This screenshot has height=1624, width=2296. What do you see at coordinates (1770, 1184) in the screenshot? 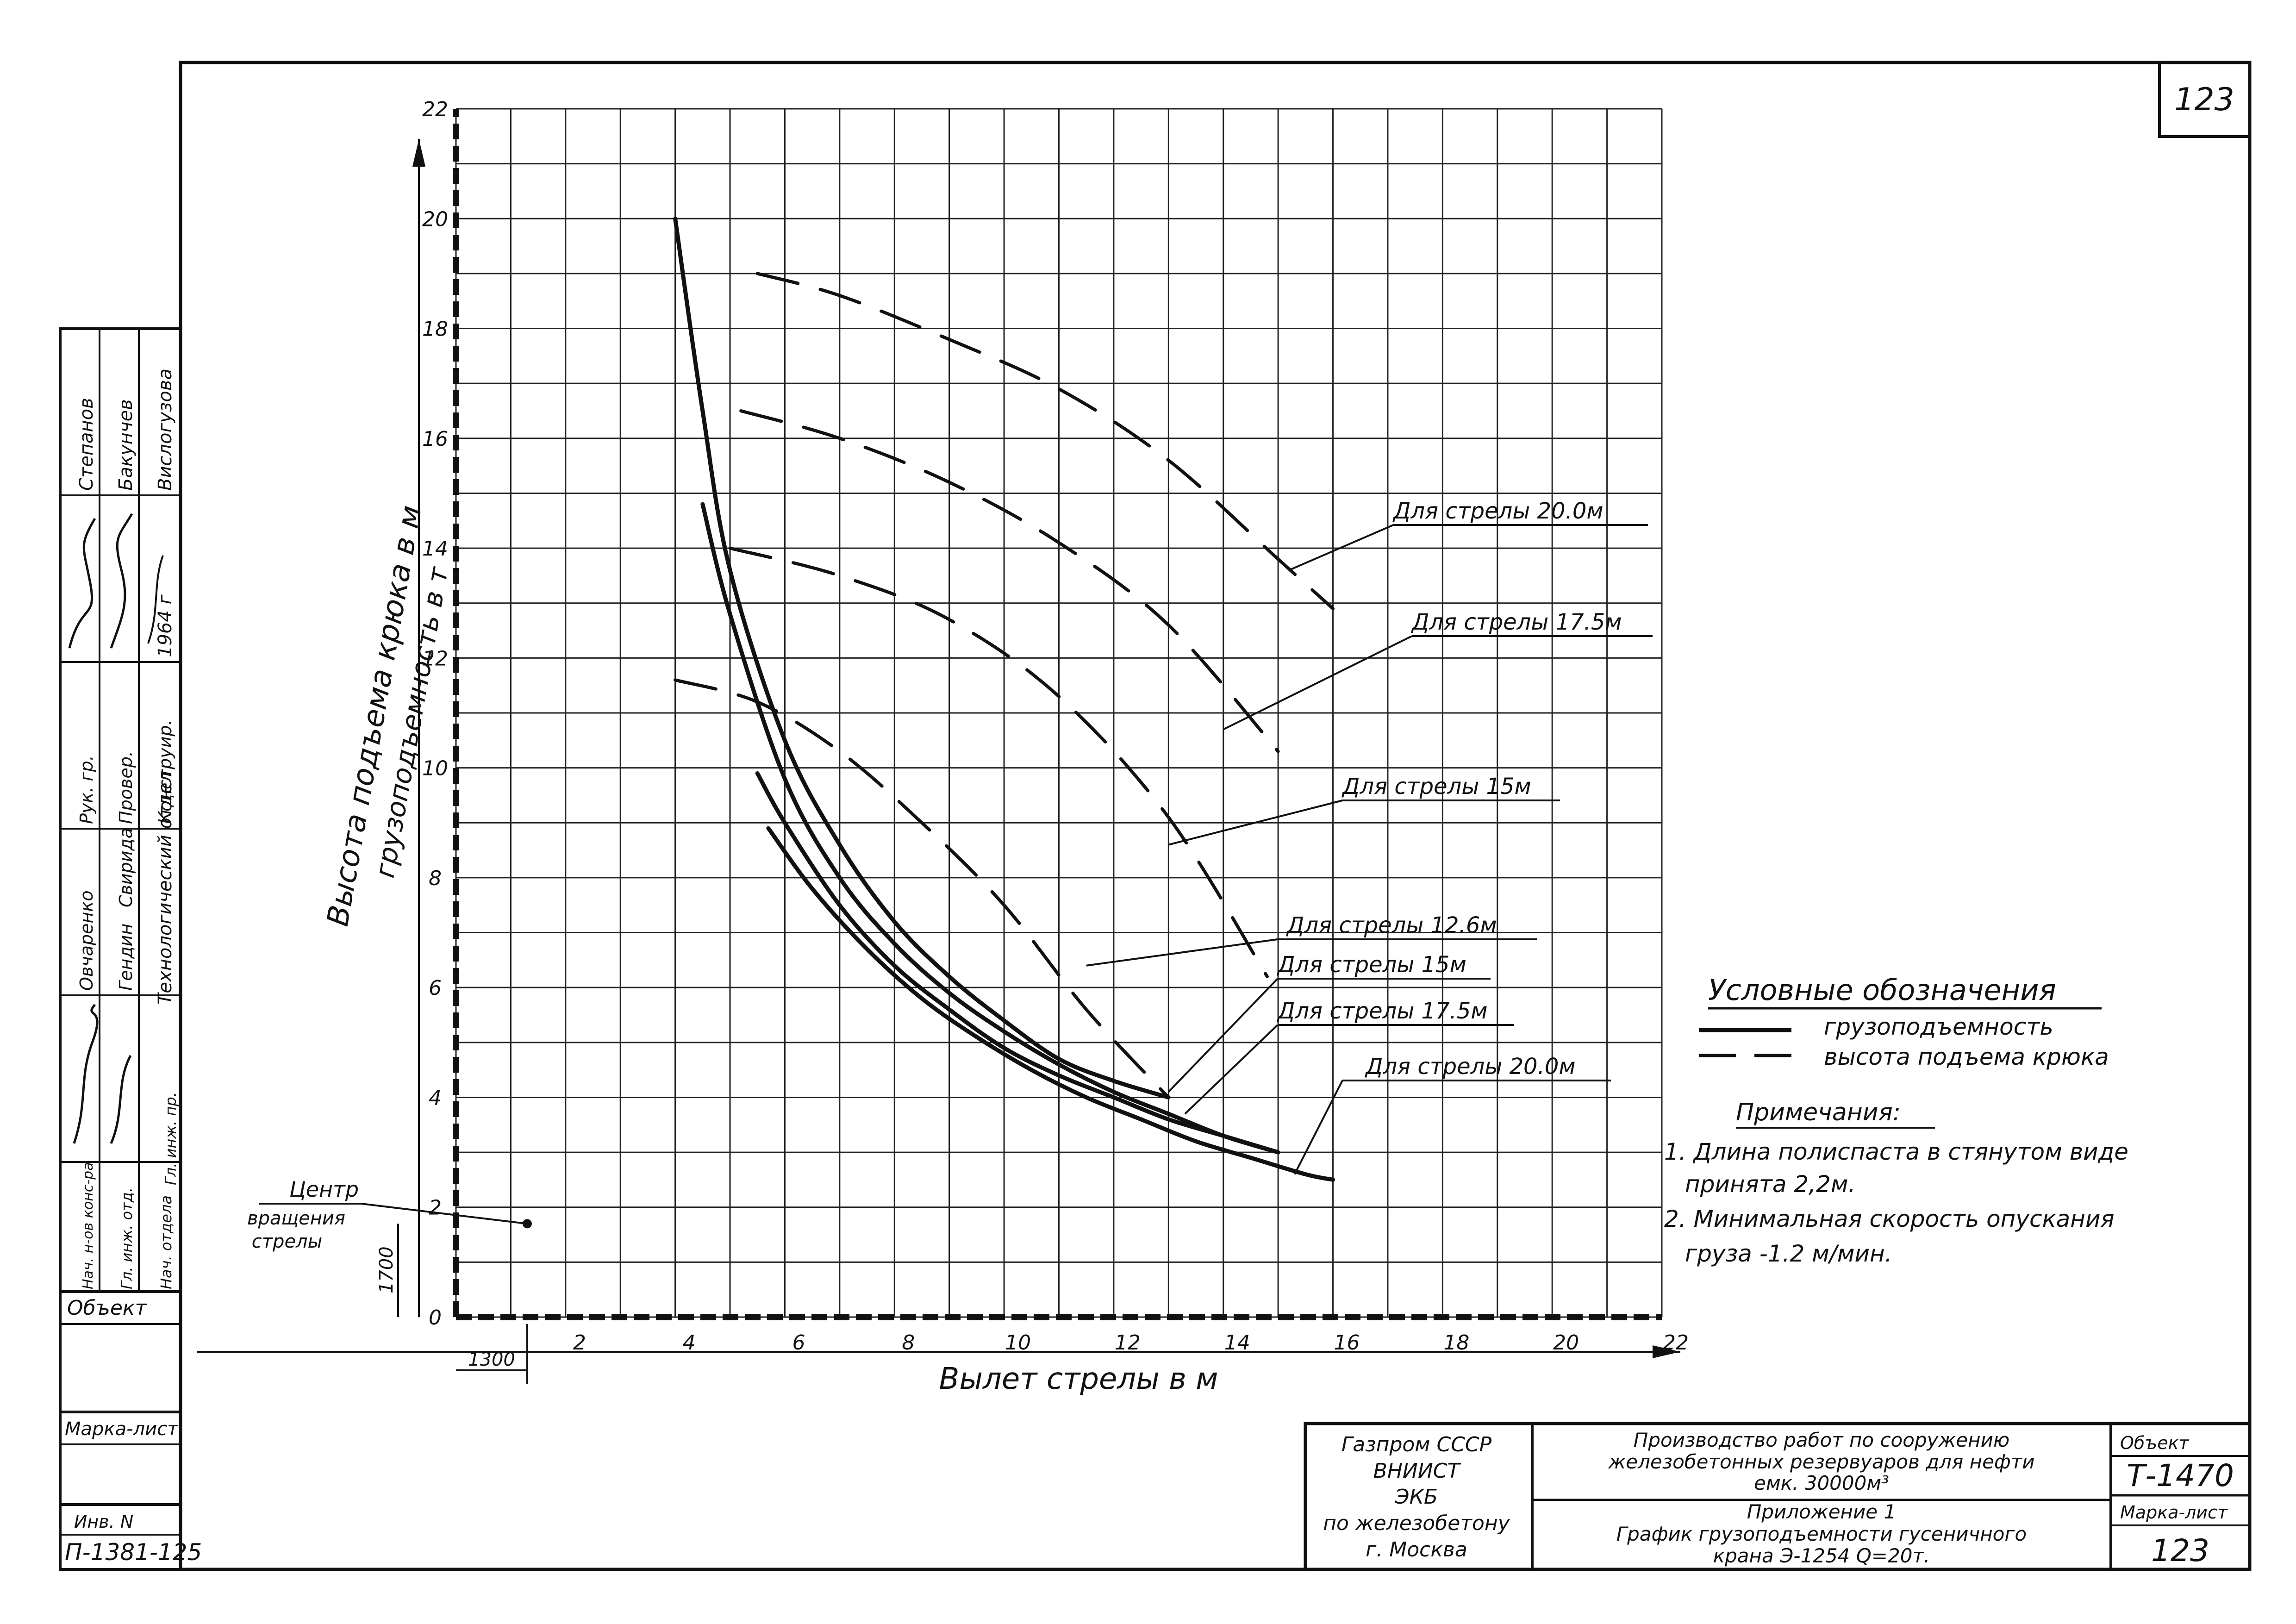
I see `note-line-2: принята 2,2м.` at bounding box center [1770, 1184].